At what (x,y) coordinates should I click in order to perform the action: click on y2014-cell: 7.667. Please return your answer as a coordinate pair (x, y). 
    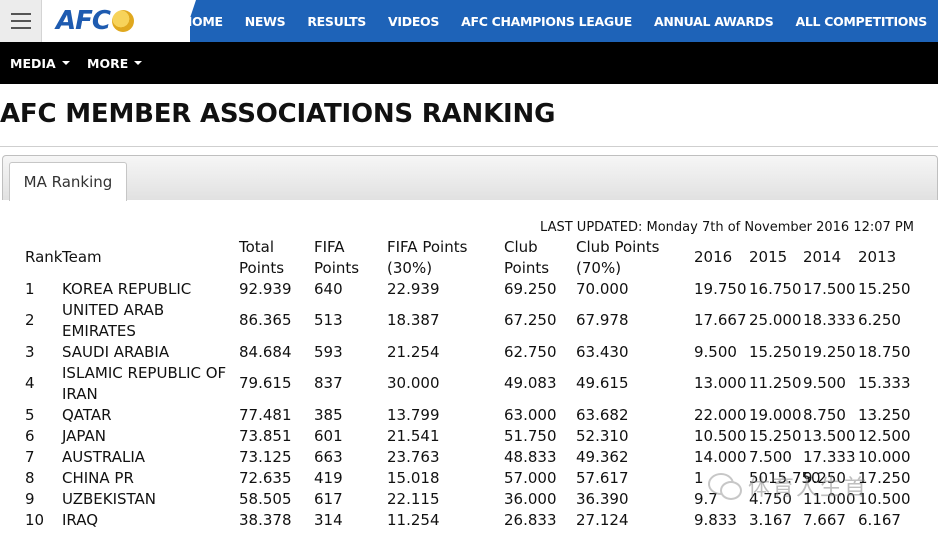
    Looking at the image, I should click on (824, 520).